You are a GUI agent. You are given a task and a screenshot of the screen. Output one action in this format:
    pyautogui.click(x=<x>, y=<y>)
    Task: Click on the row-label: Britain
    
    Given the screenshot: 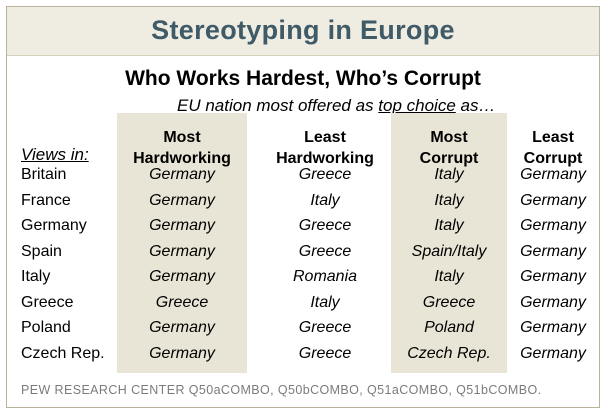 What is the action you would take?
    pyautogui.click(x=44, y=174)
    